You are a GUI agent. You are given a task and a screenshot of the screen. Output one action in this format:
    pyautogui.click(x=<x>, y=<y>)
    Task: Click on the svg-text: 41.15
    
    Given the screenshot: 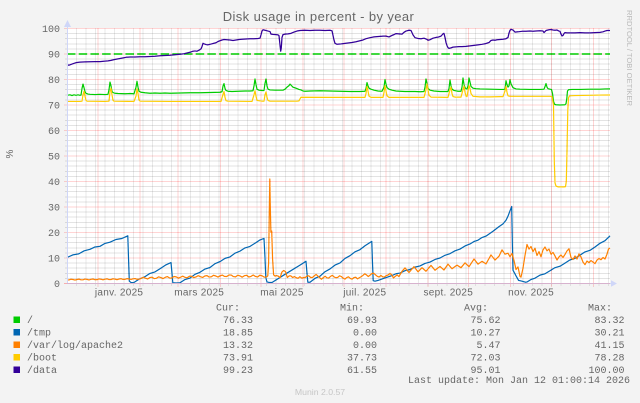 What is the action you would take?
    pyautogui.click(x=609, y=346)
    